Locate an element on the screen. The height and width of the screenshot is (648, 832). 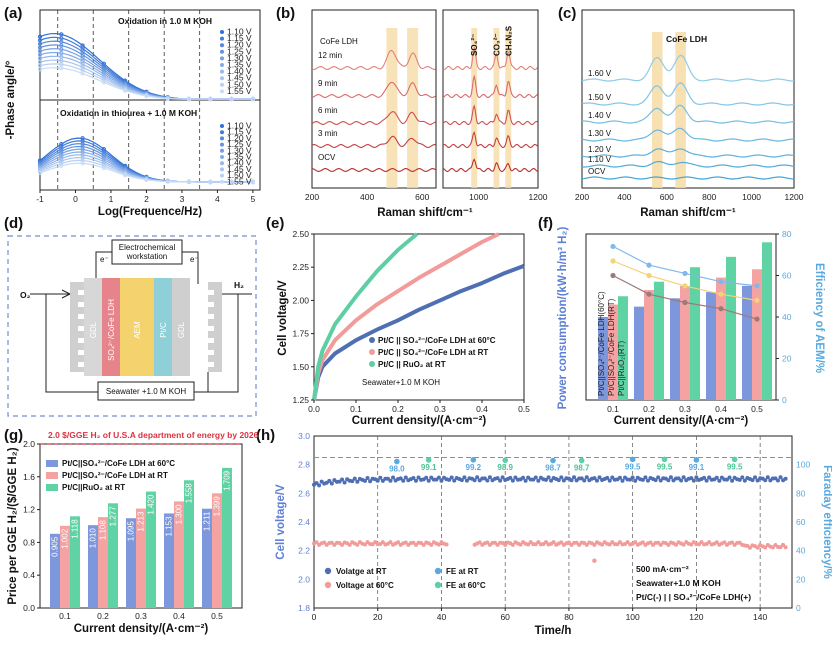
h-point-60-outlier is located at coordinates (594, 560).